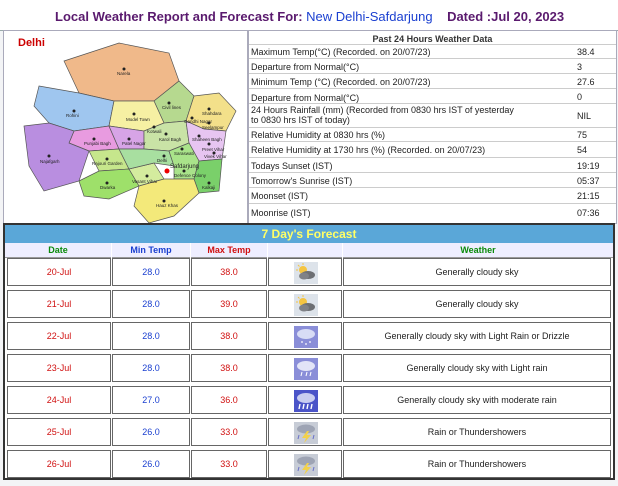 The height and width of the screenshot is (486, 618). I want to click on svg-text: Dwarka, so click(108, 187).